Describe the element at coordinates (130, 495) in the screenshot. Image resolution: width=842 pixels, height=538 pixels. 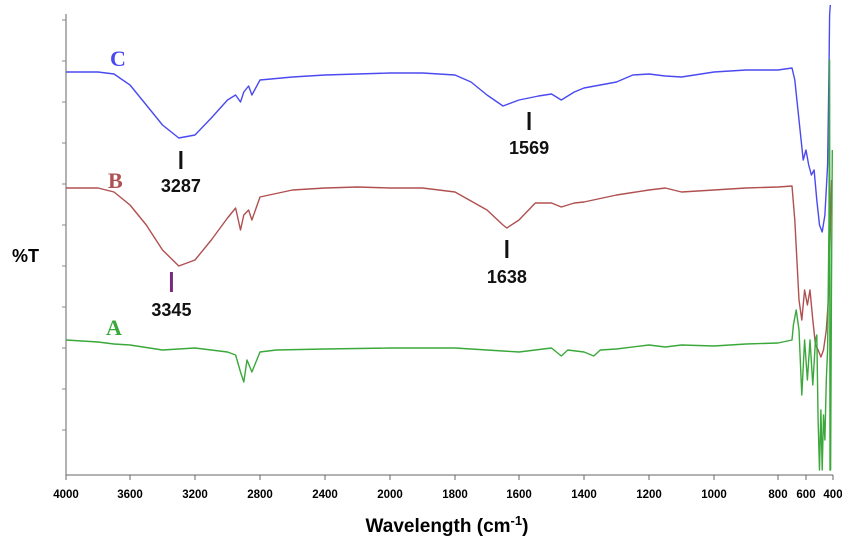
I see `x-tick-label-3600: 3600` at that location.